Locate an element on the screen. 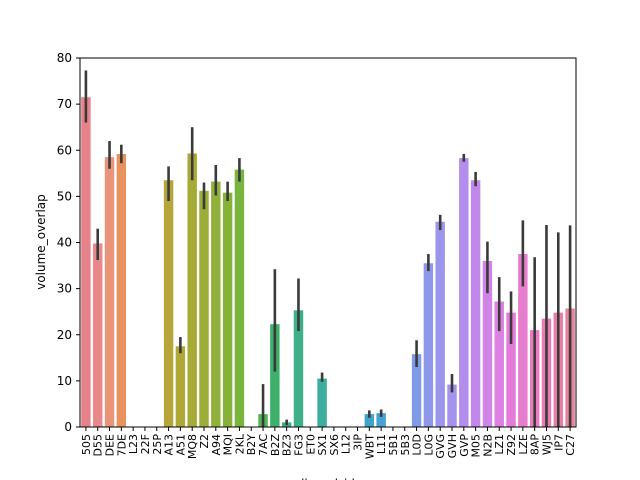 The image size is (640, 480). x-tick-label: ET0 is located at coordinates (310, 444).